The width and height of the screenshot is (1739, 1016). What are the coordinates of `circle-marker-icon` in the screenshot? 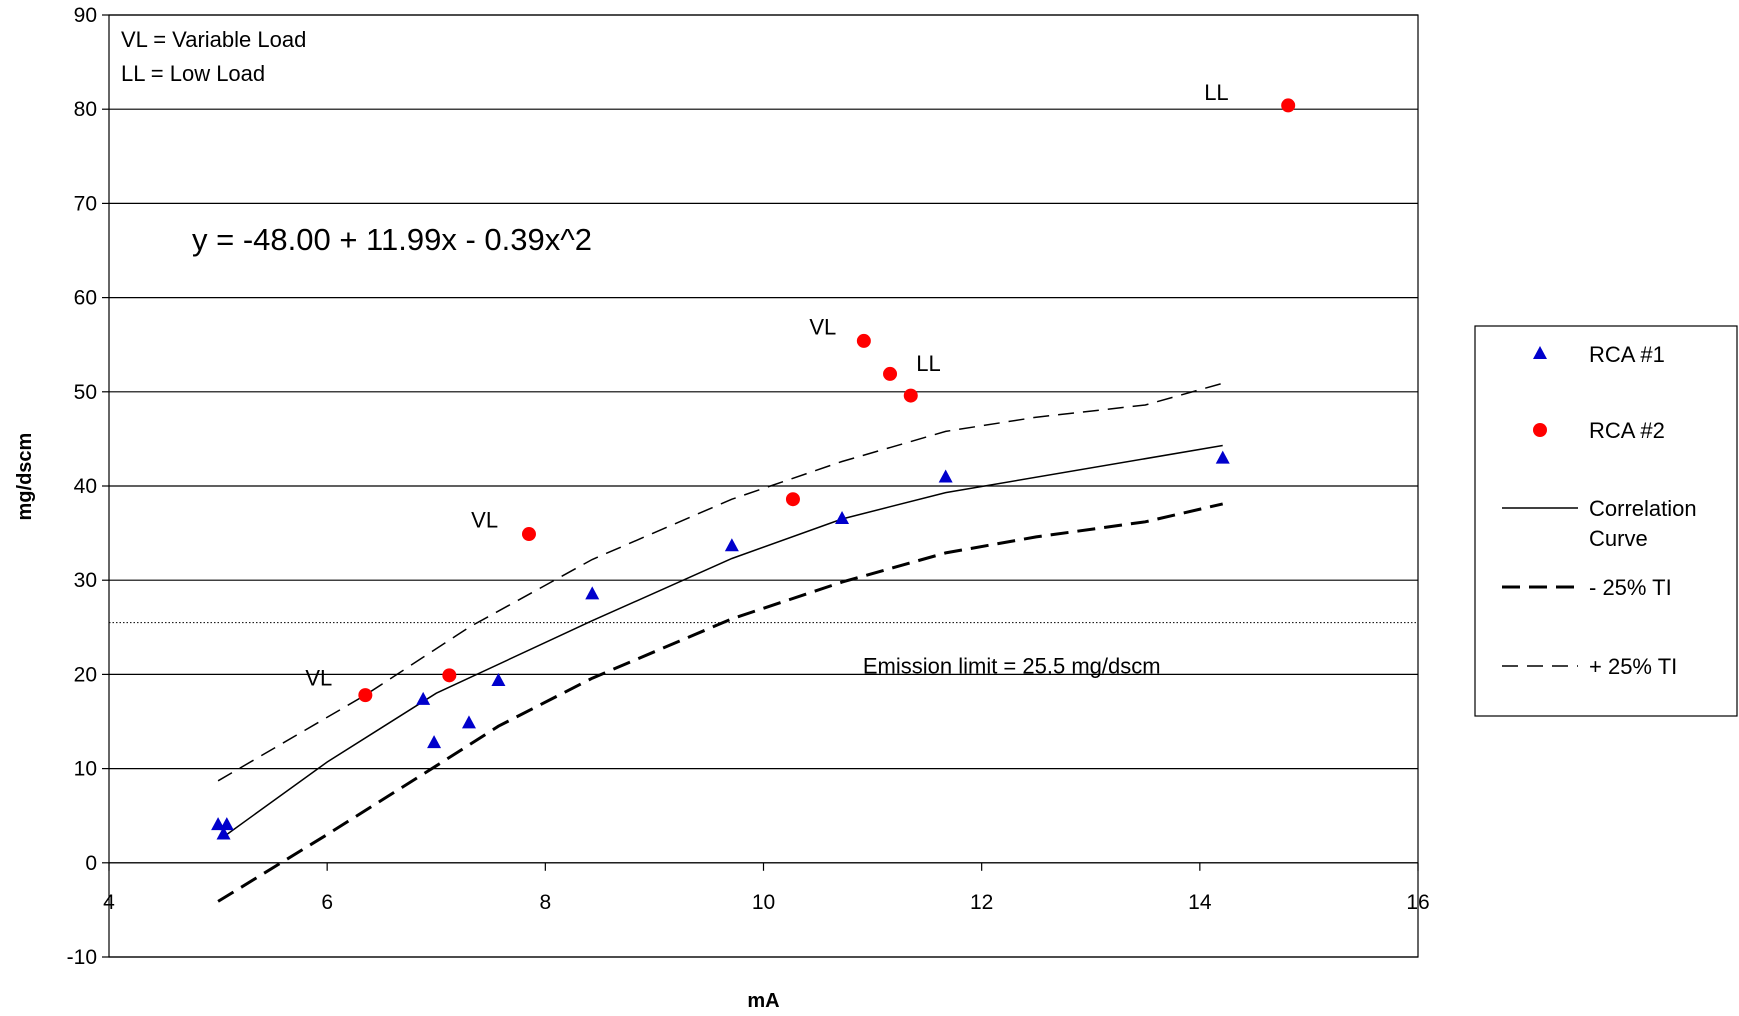 It's located at (1540, 430).